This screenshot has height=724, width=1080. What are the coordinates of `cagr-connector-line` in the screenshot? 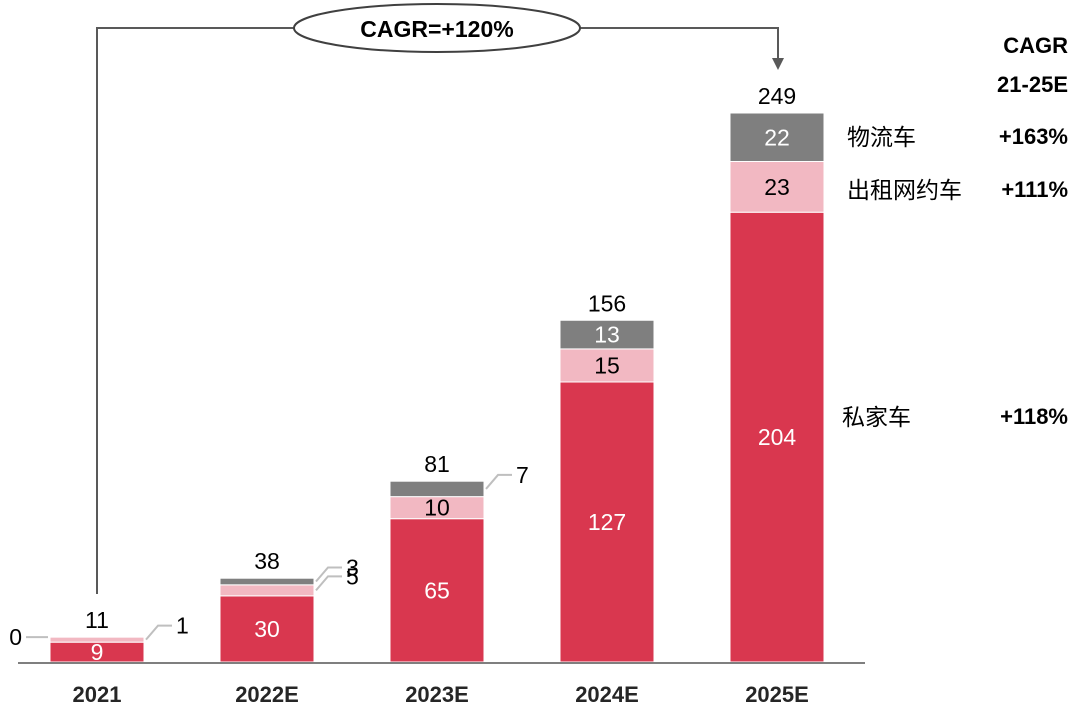 It's located at (196, 310).